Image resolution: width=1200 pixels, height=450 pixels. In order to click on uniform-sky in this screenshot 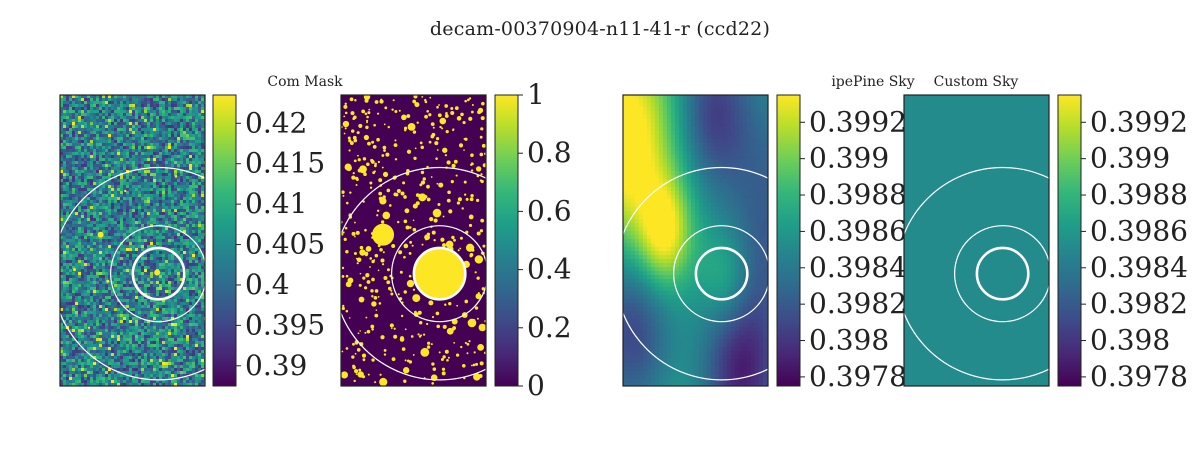, I will do `click(976, 240)`.